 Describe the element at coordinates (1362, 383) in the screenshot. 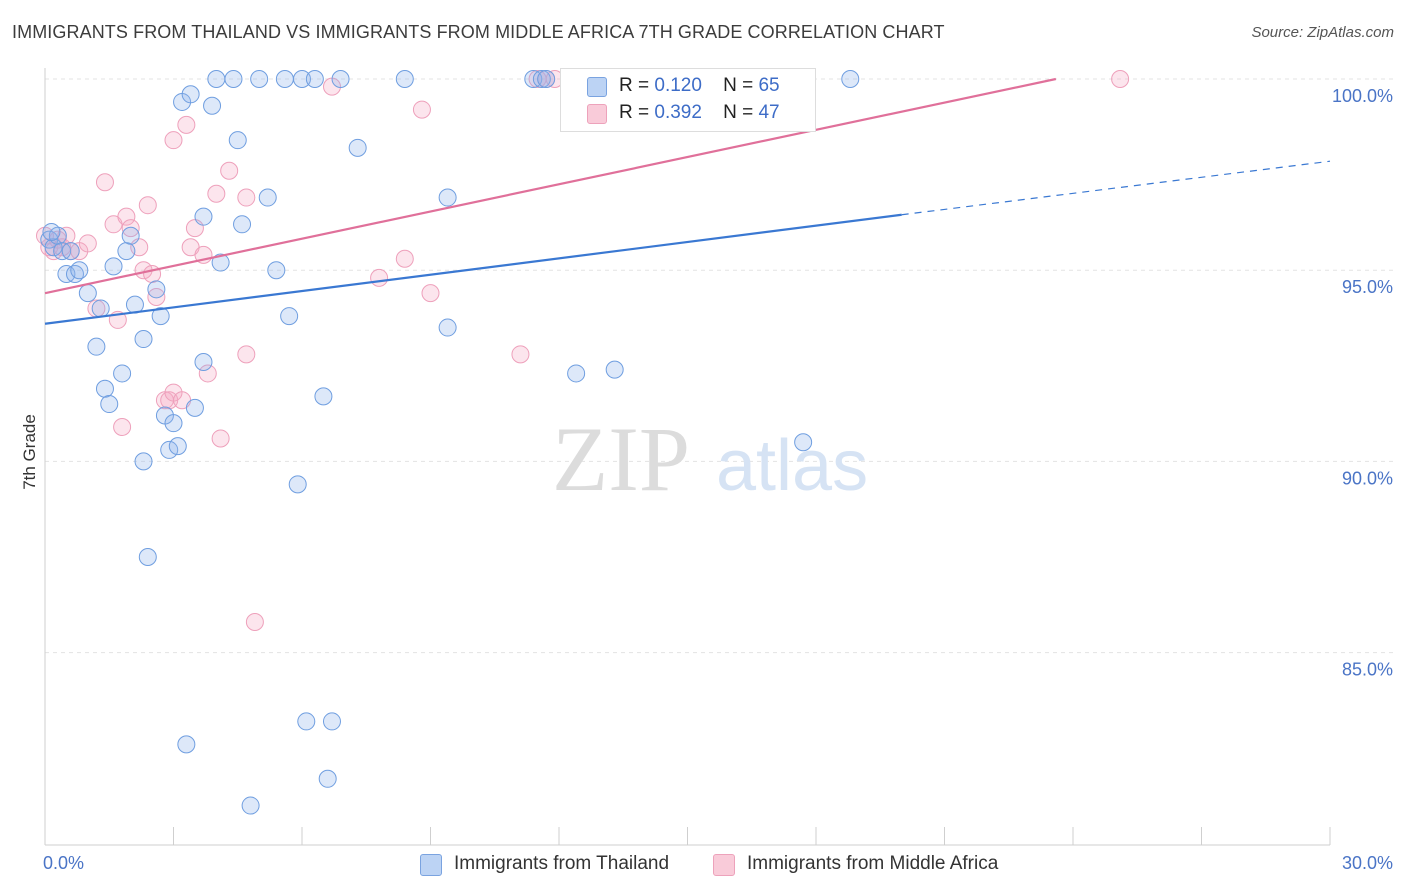

I see `y-tick-labels: 85.0% 90.0% 95.0% 100.0%` at that location.